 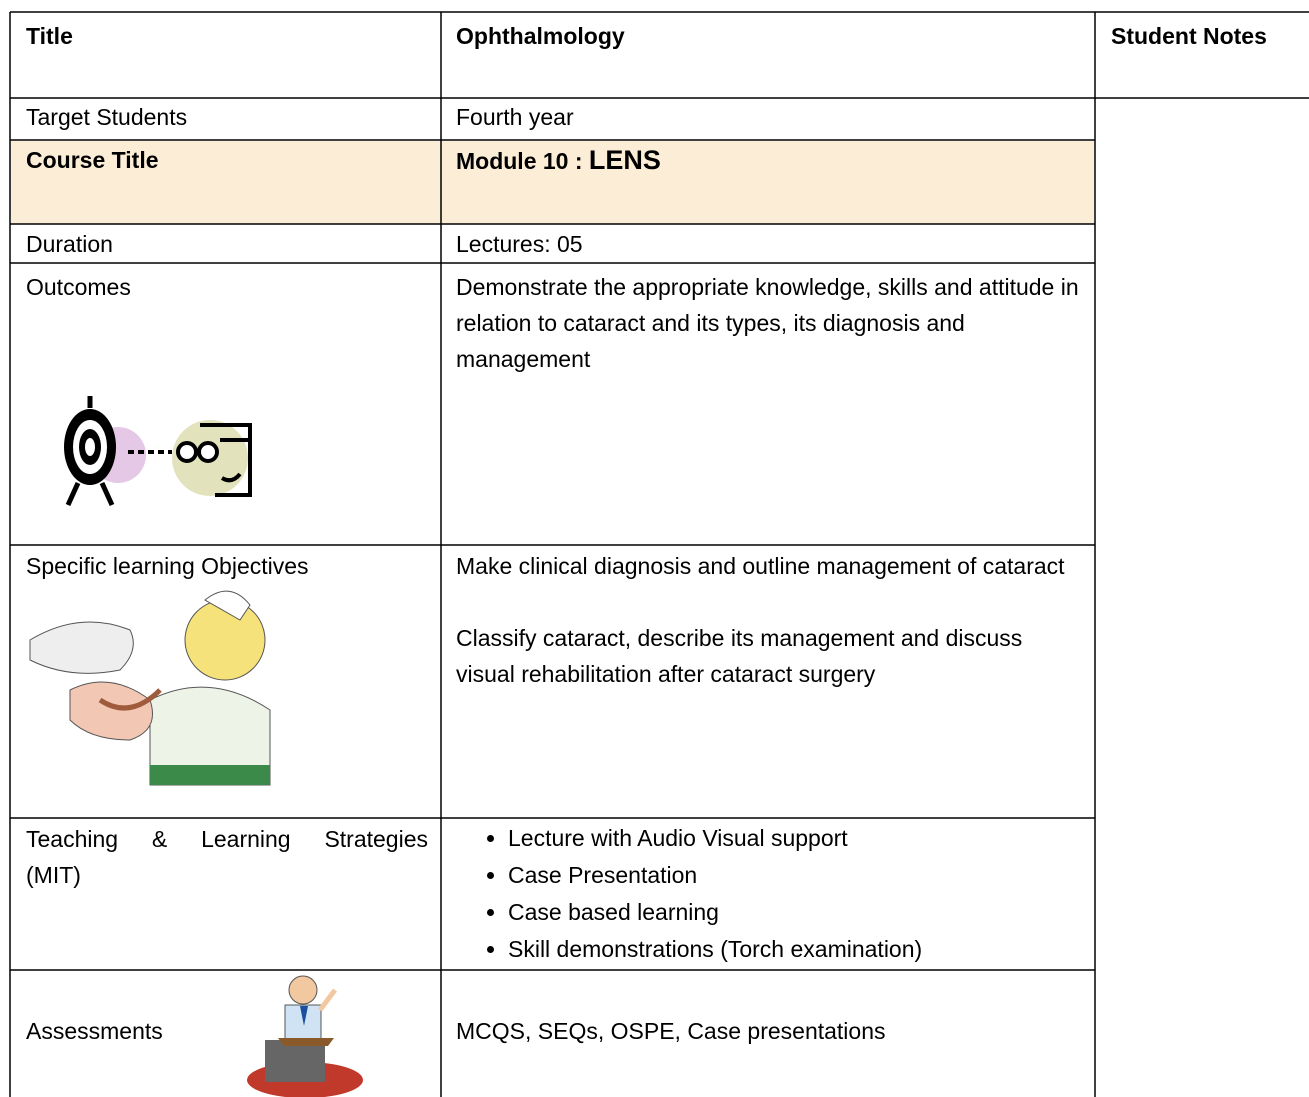 I want to click on row-content: Lectures: 05, so click(x=519, y=244).